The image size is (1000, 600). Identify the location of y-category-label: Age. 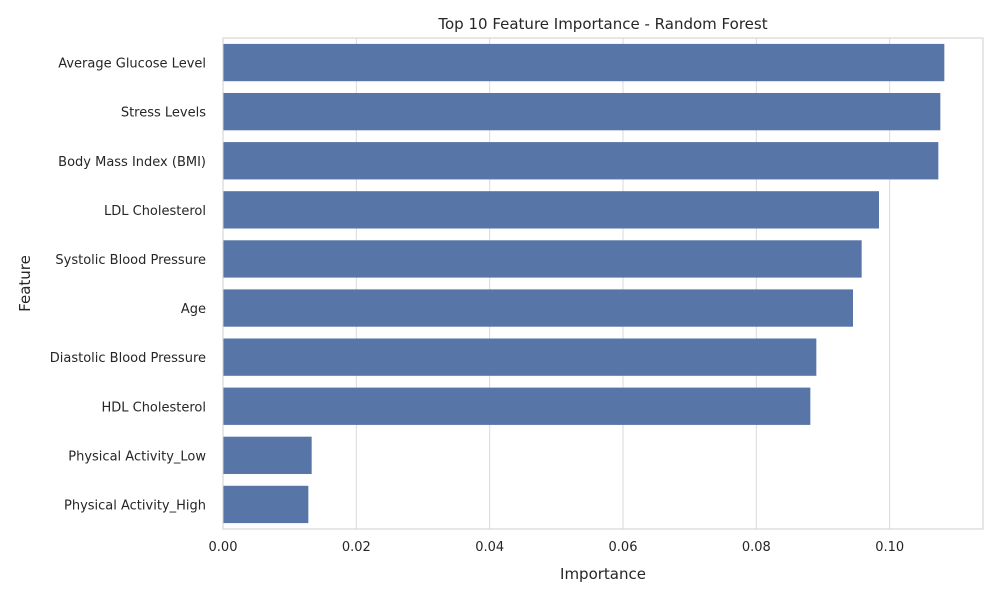
(193, 309).